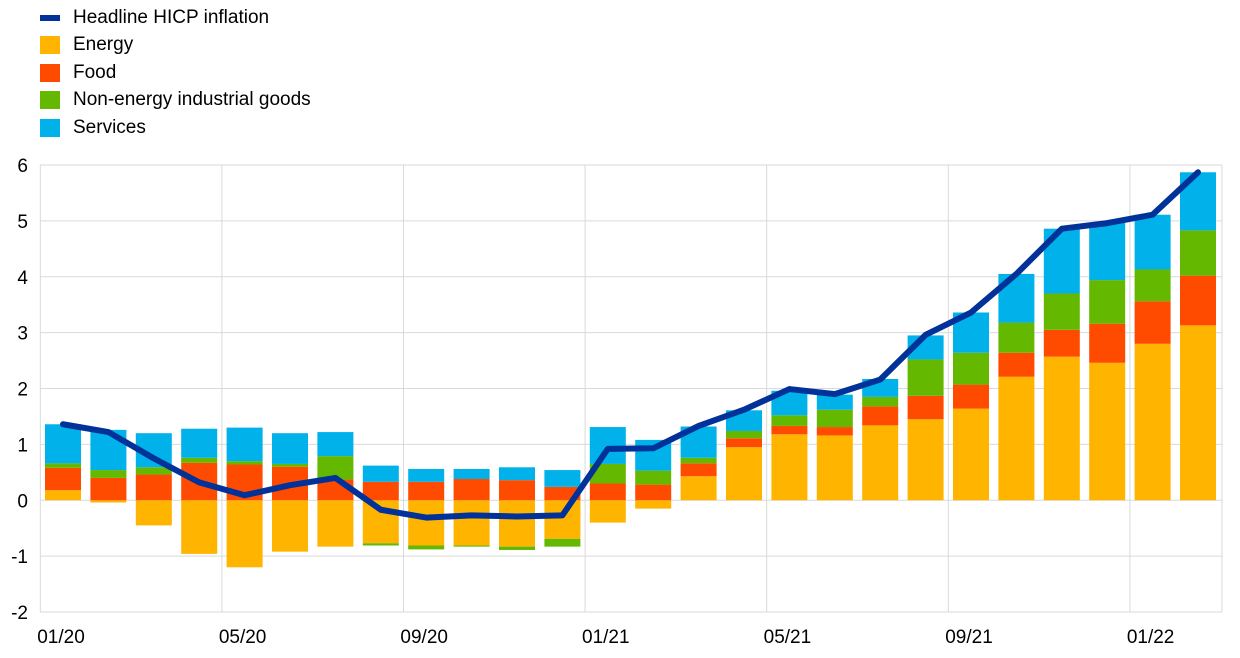  Describe the element at coordinates (22, 166) in the screenshot. I see `y-tick-label: 6` at that location.